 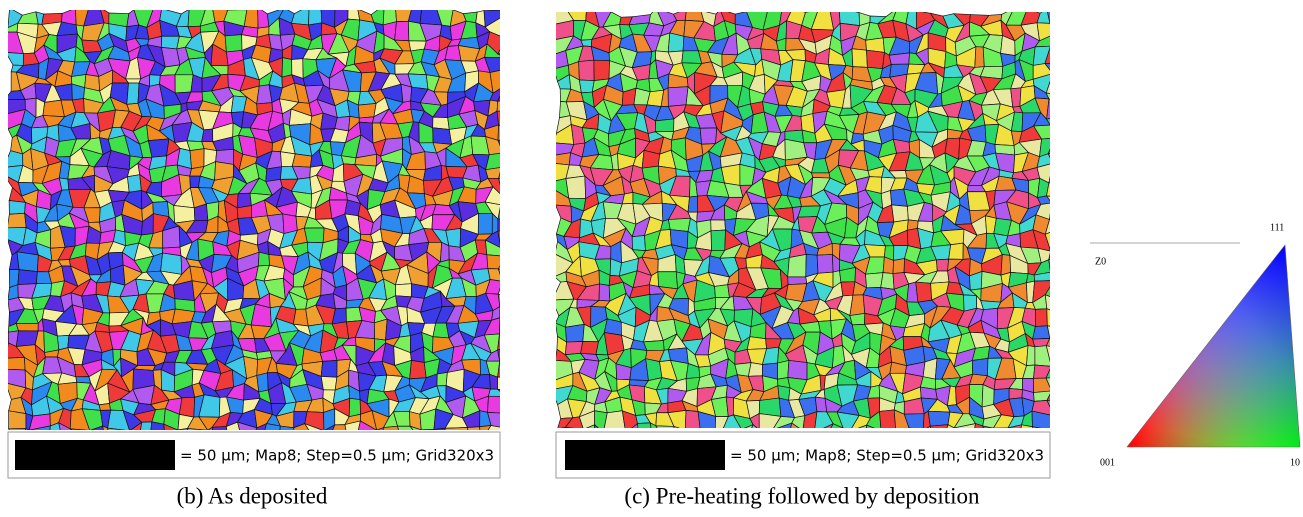 What do you see at coordinates (252, 495) in the screenshot?
I see `caption: (b) As deposited` at bounding box center [252, 495].